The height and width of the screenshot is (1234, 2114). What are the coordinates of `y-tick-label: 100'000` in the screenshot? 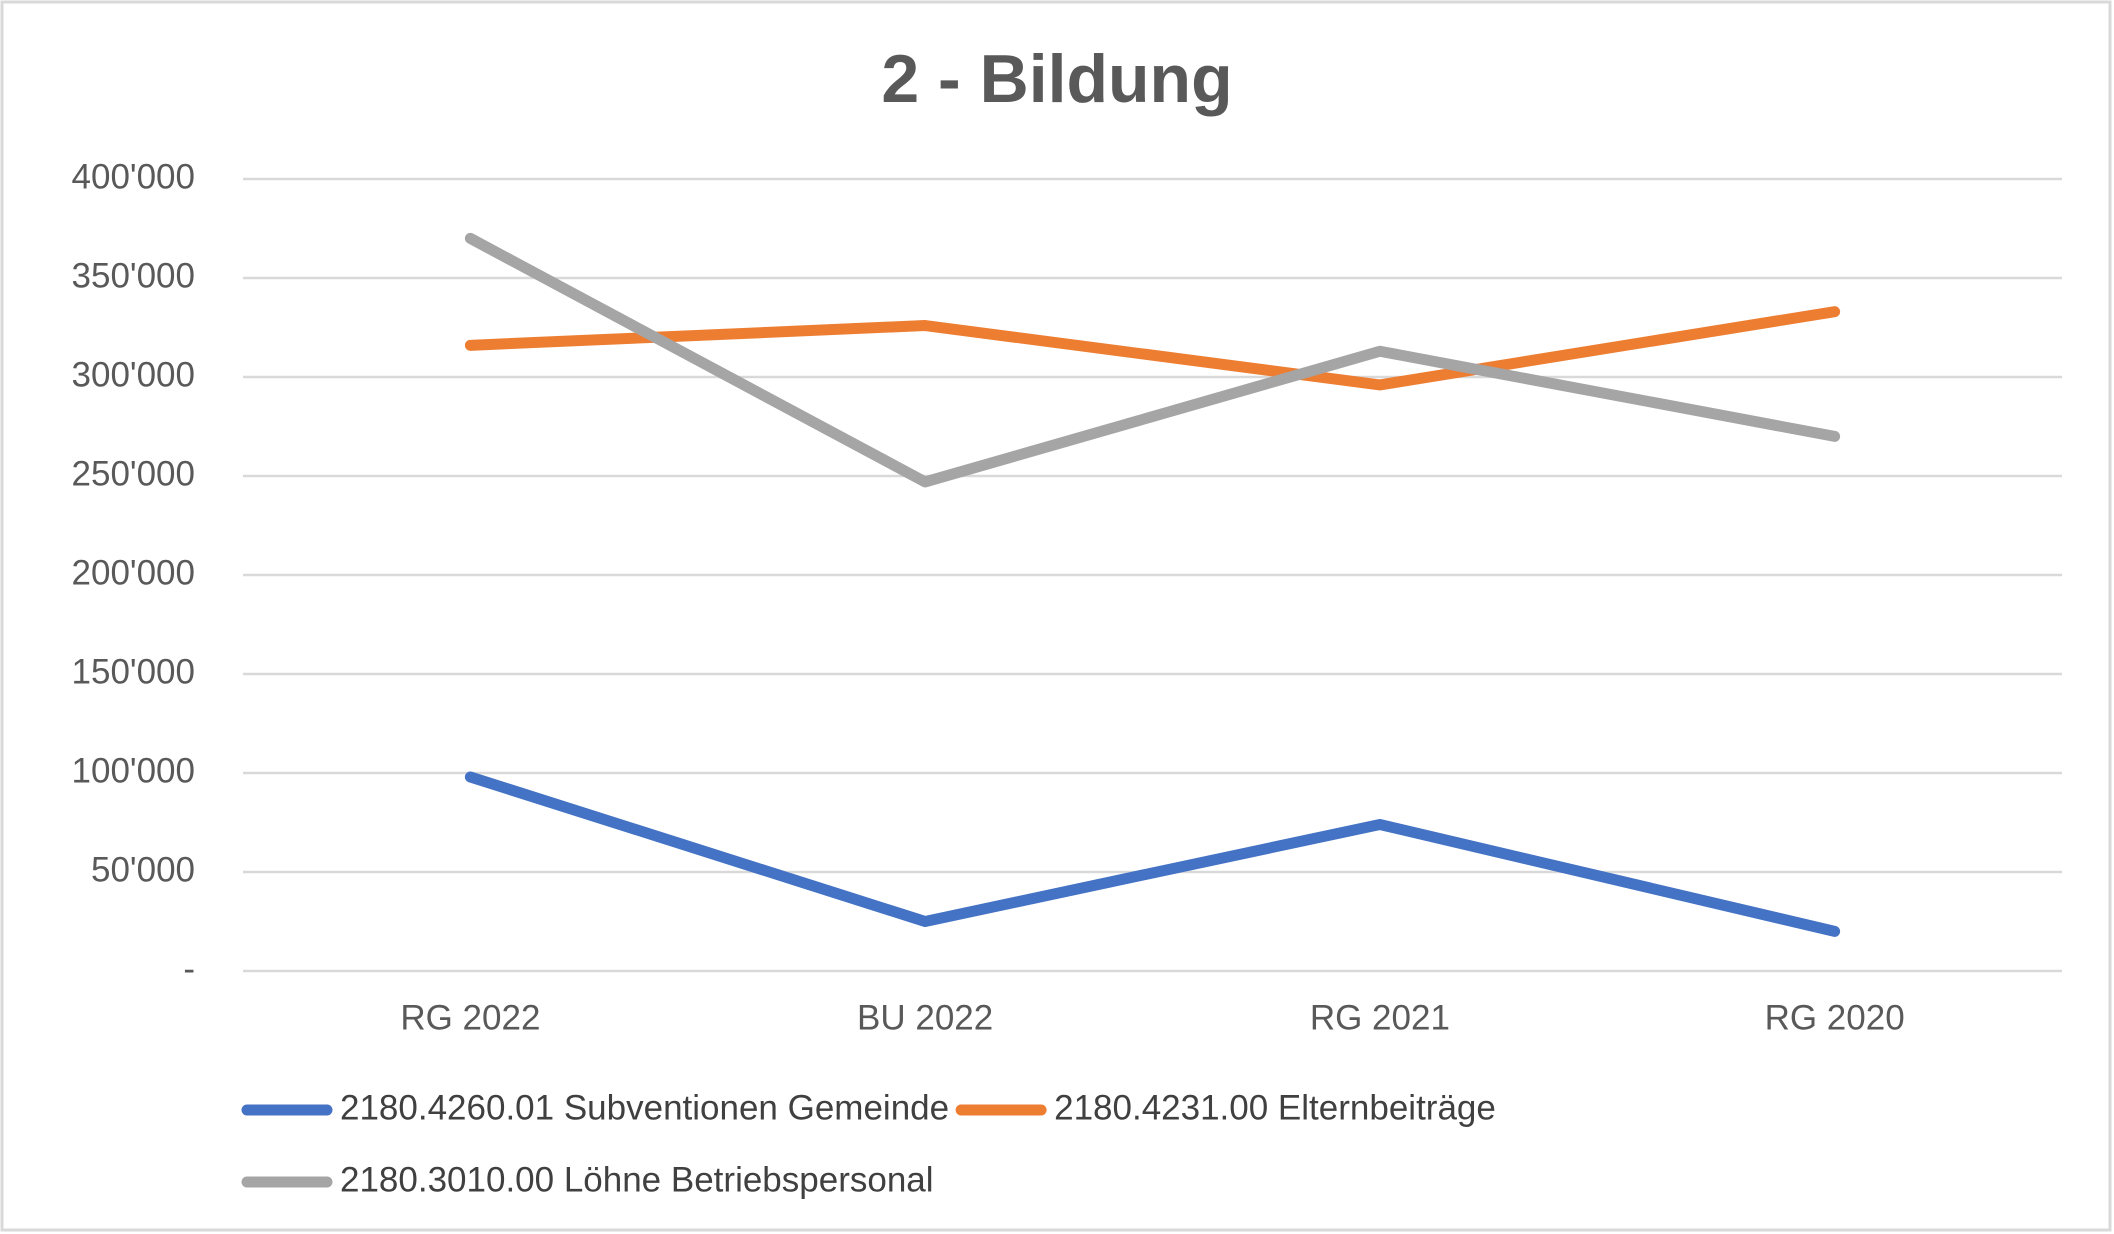 It's located at (133, 770).